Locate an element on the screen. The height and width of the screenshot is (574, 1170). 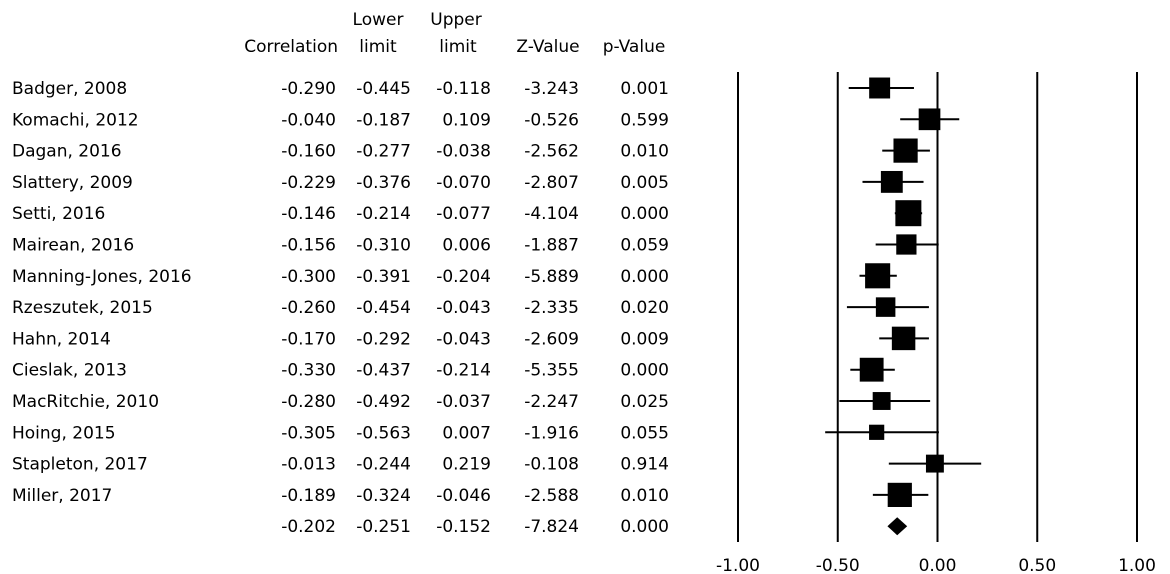
z-value-cell: -2.247 is located at coordinates (551, 402).